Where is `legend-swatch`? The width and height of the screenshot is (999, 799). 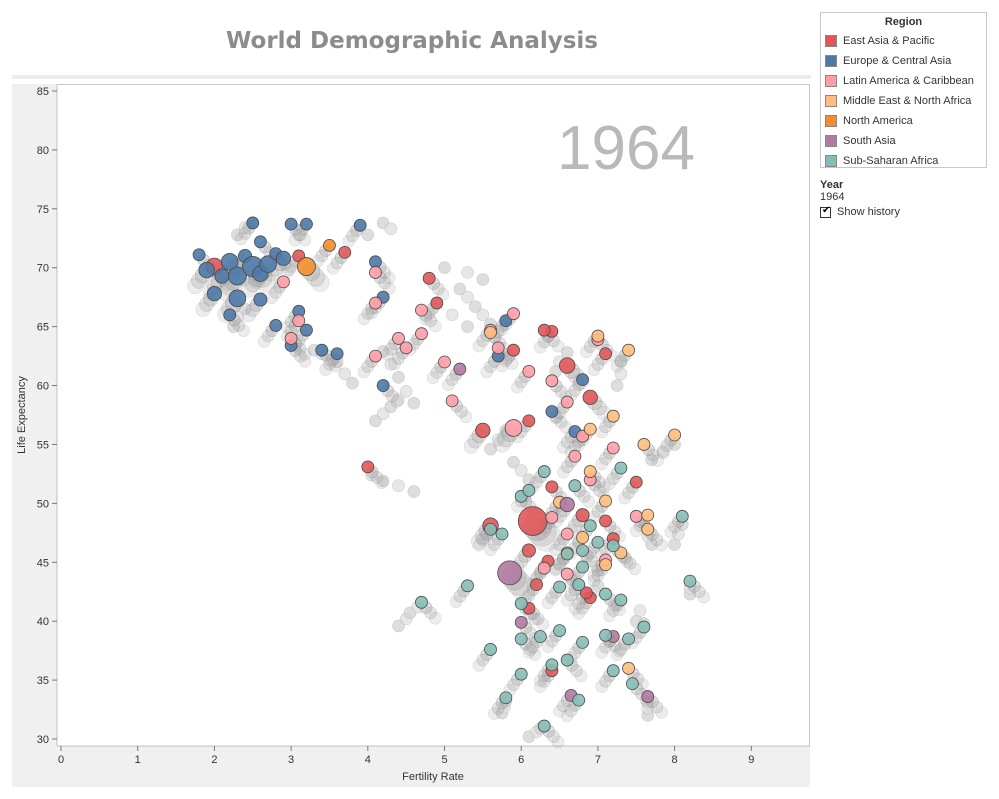
legend-swatch is located at coordinates (831, 121).